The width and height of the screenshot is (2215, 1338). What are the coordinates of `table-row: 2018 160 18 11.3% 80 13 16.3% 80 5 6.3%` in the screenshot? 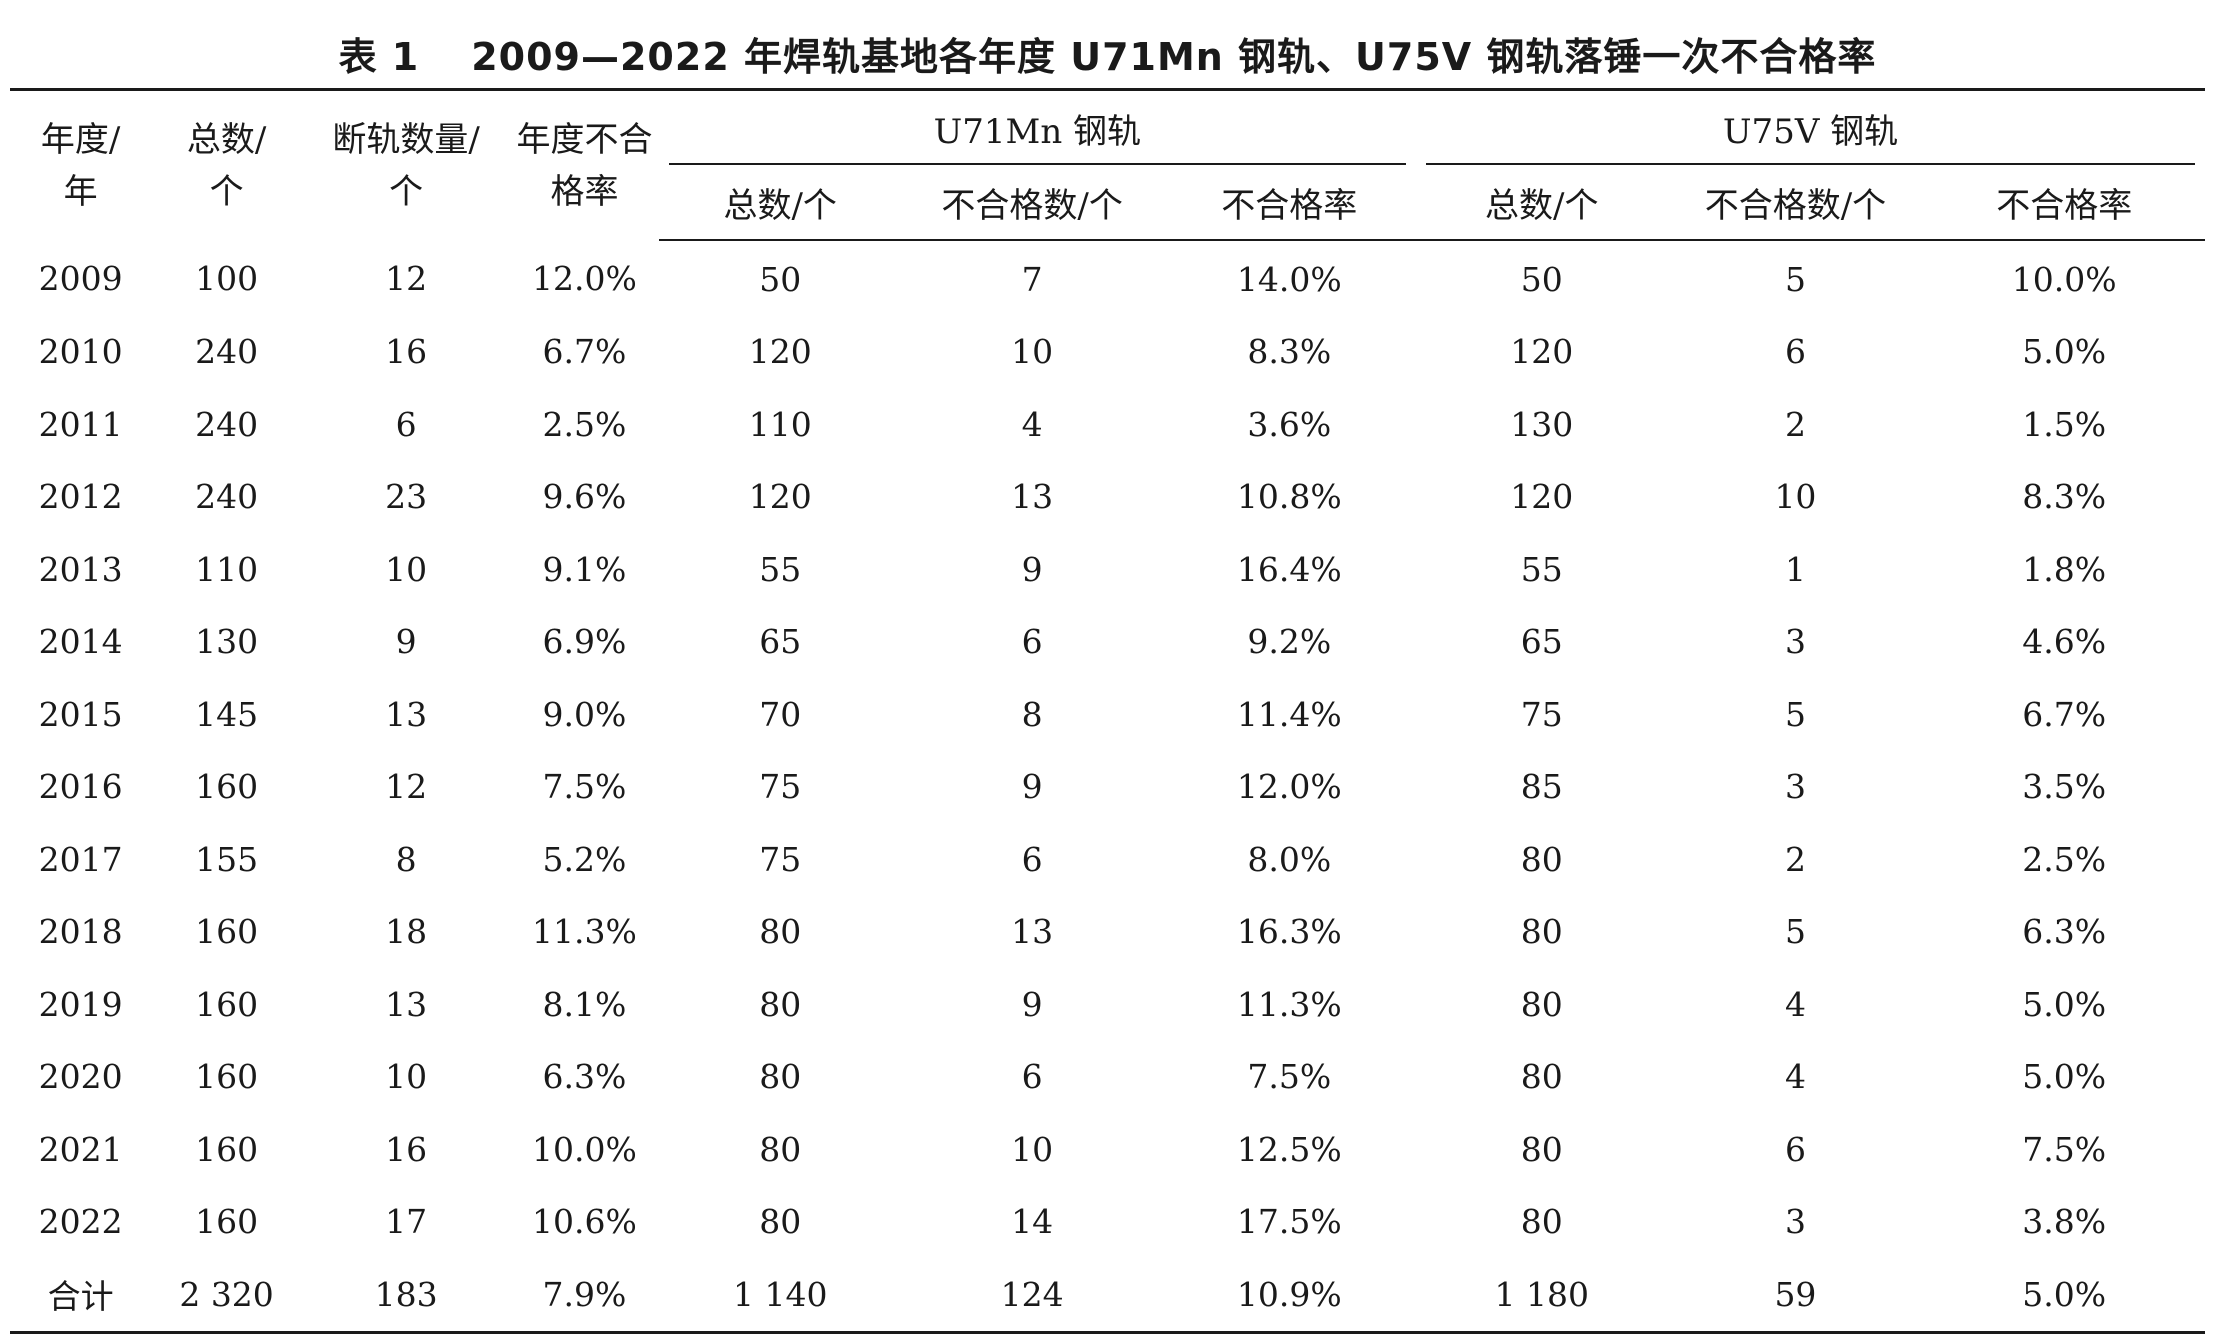 It's located at (1107, 932).